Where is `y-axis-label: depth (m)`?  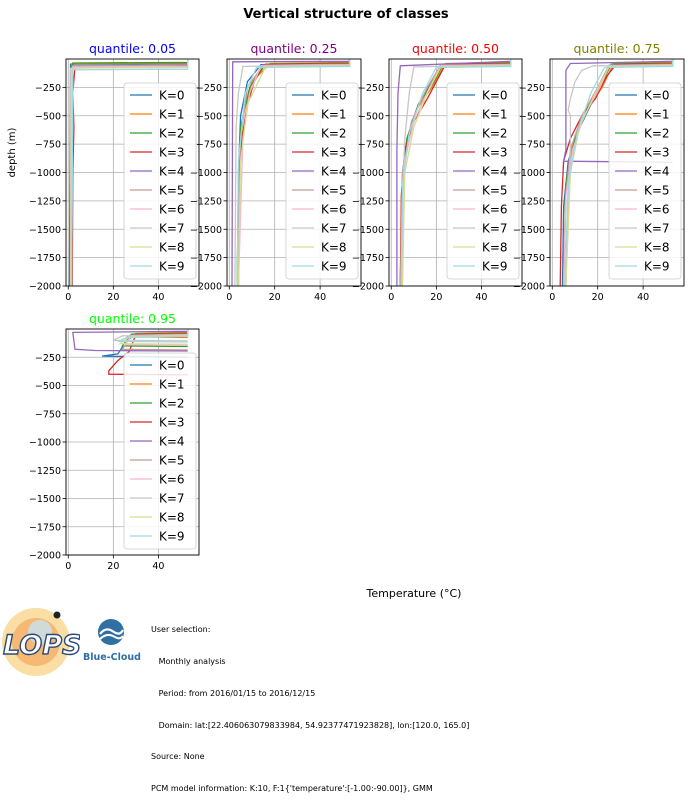 y-axis-label: depth (m) is located at coordinates (12, 152).